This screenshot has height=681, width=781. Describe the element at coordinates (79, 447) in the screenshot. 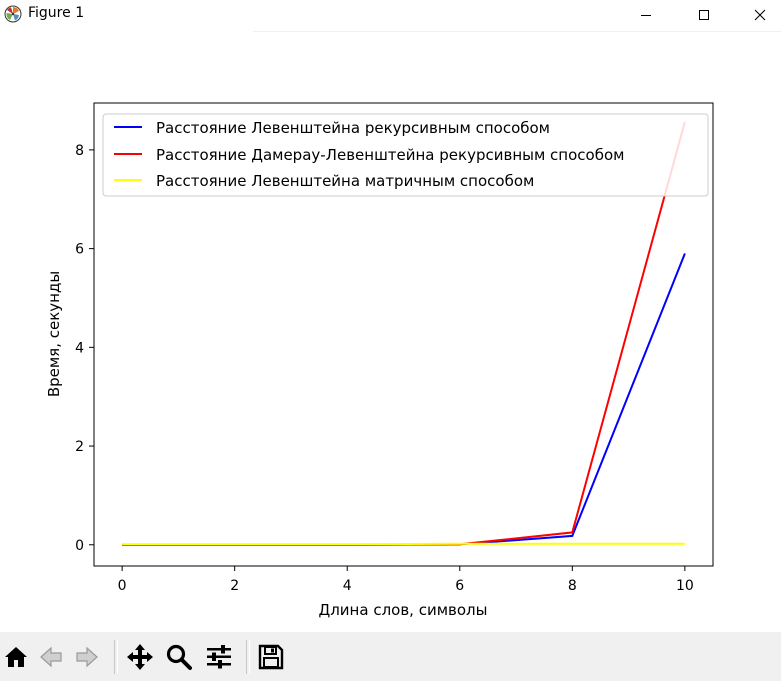

I see `y-tick-label: 2` at that location.